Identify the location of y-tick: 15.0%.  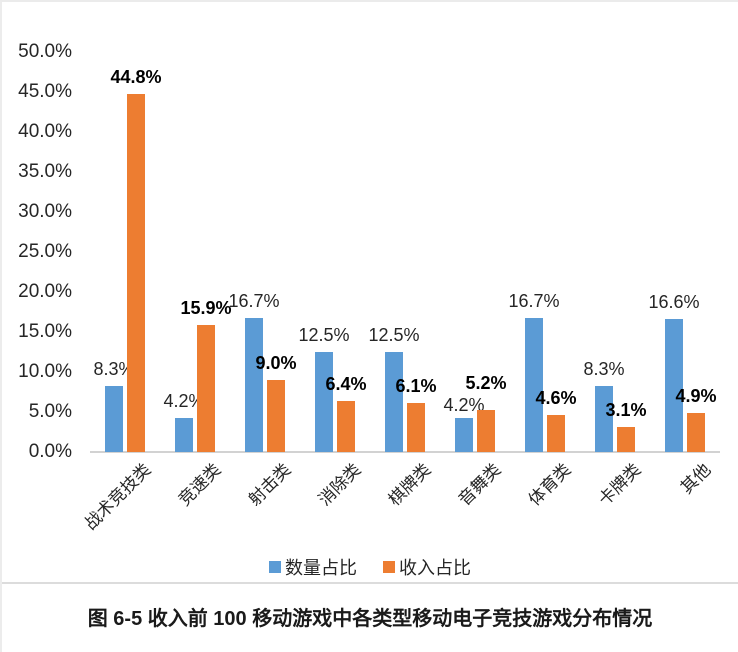
(45, 331).